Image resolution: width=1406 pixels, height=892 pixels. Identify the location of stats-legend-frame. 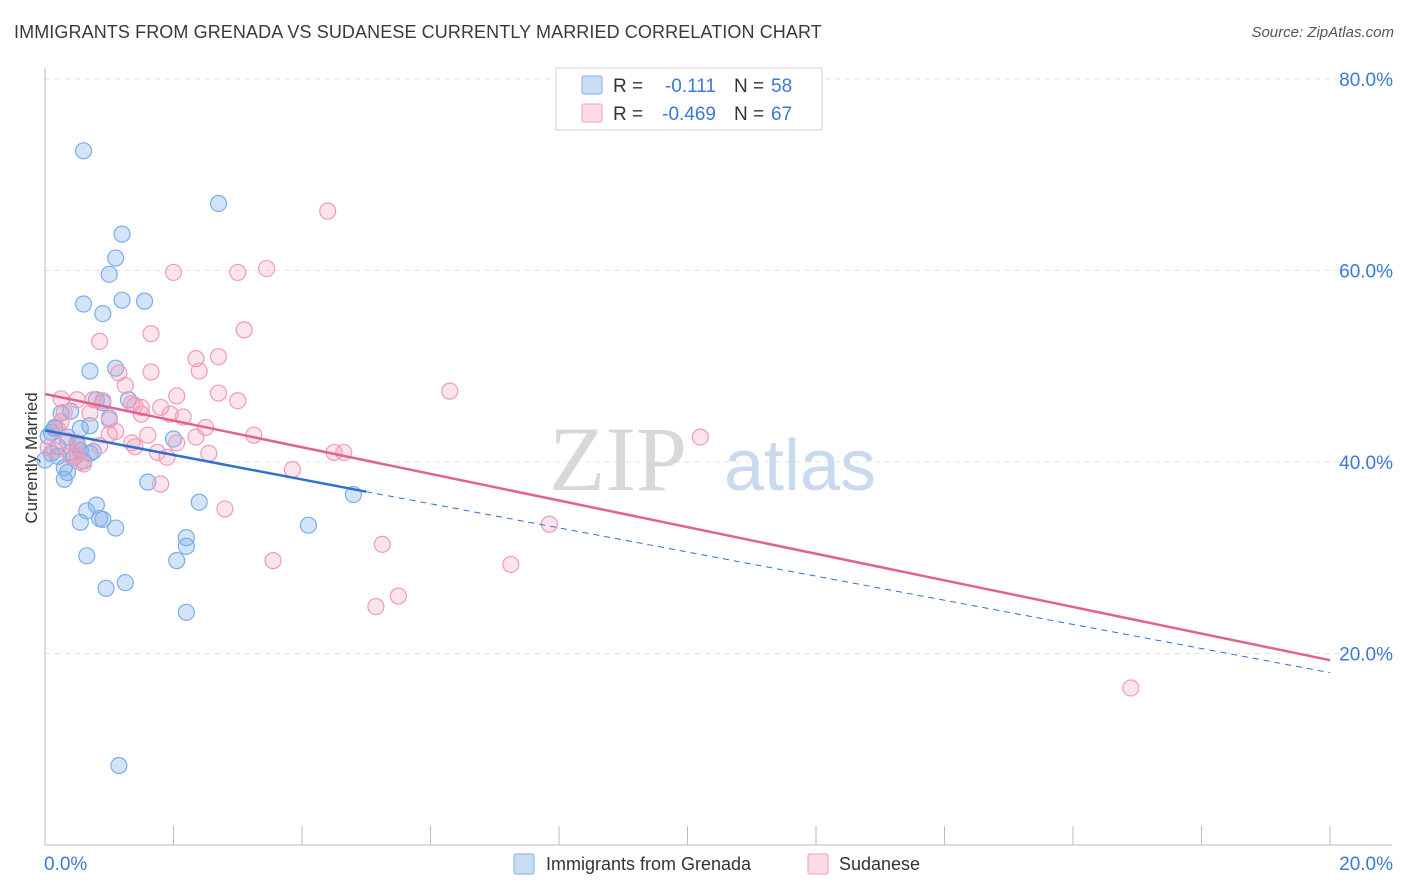
(689, 99).